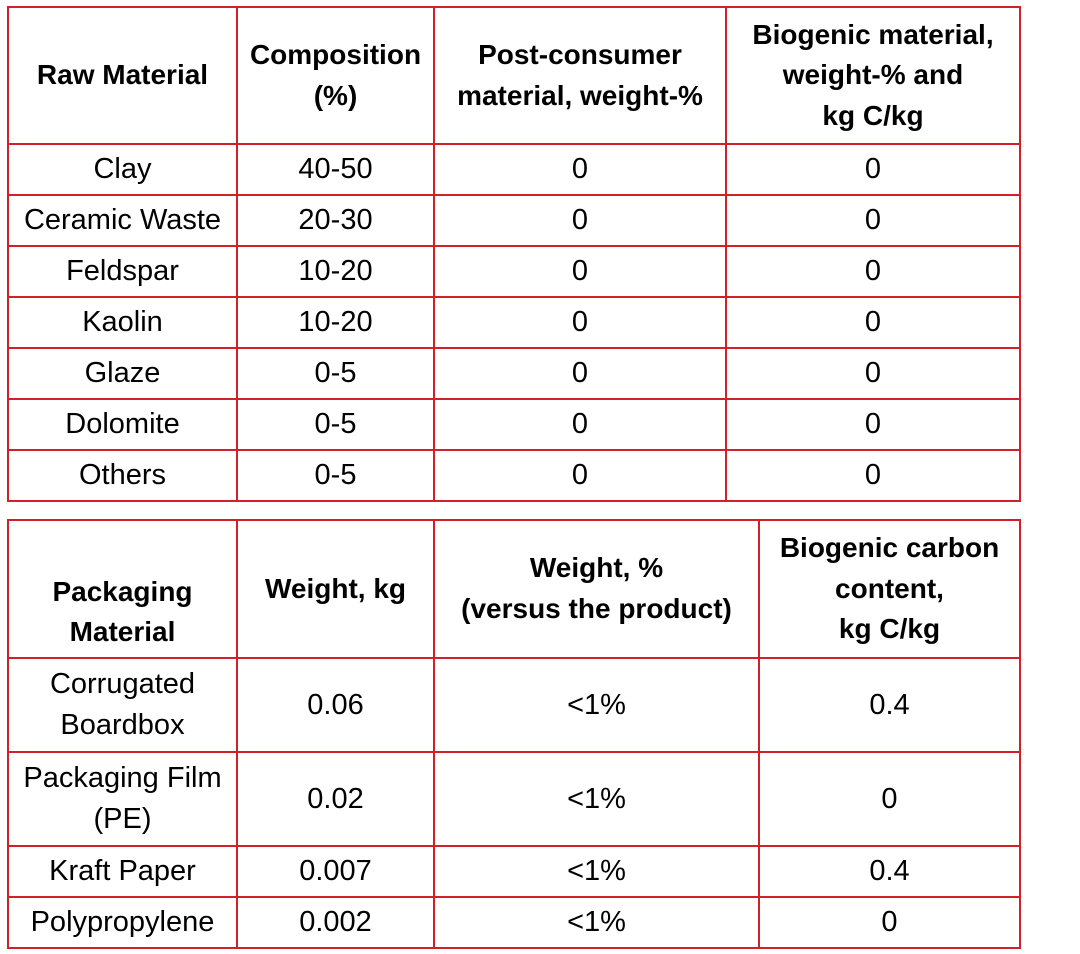 The height and width of the screenshot is (954, 1080). Describe the element at coordinates (122, 271) in the screenshot. I see `material-name-cell: Feldspar` at that location.